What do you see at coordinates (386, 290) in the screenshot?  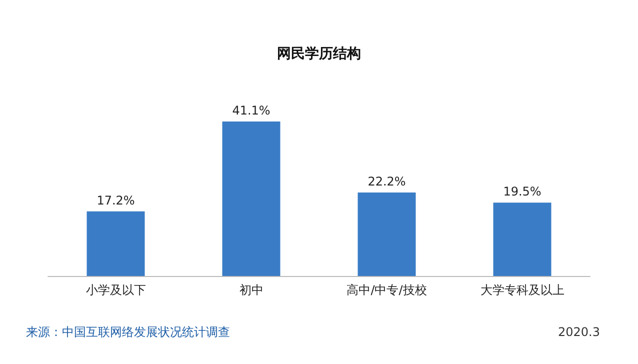 I see `x-tick-label: 高中/中专/技校` at bounding box center [386, 290].